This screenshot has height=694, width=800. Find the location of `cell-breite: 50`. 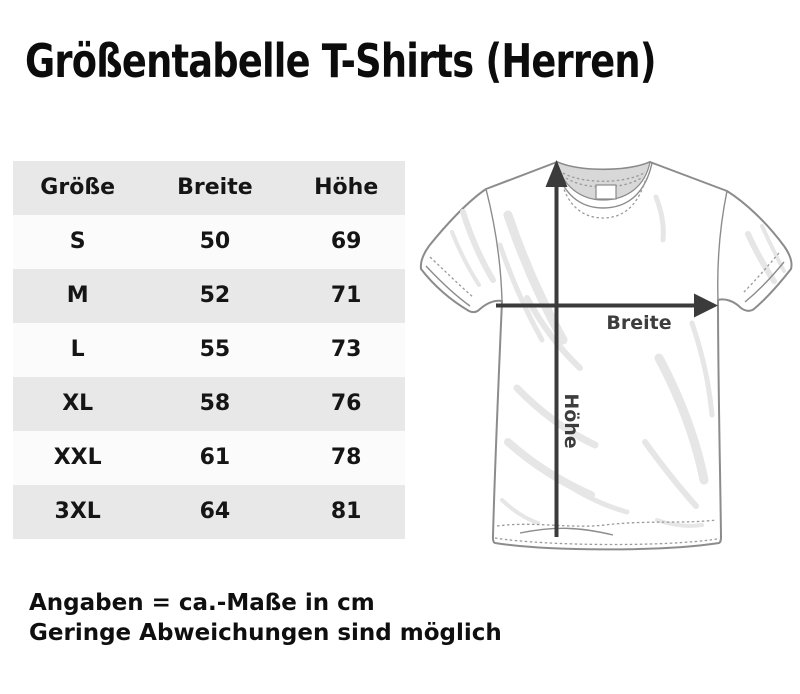

cell-breite: 50 is located at coordinates (215, 241).